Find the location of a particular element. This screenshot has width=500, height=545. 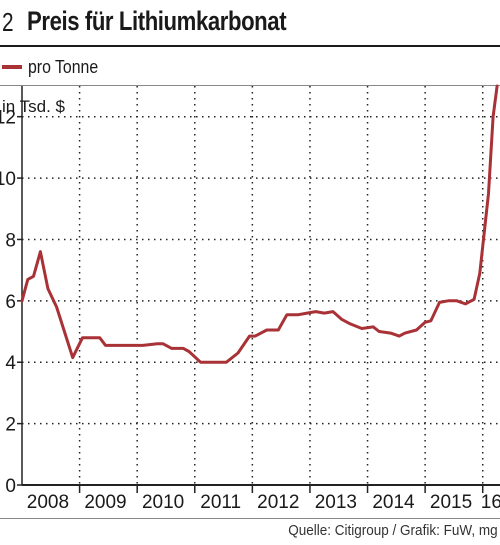

y-tick-label: 2 is located at coordinates (10, 425).